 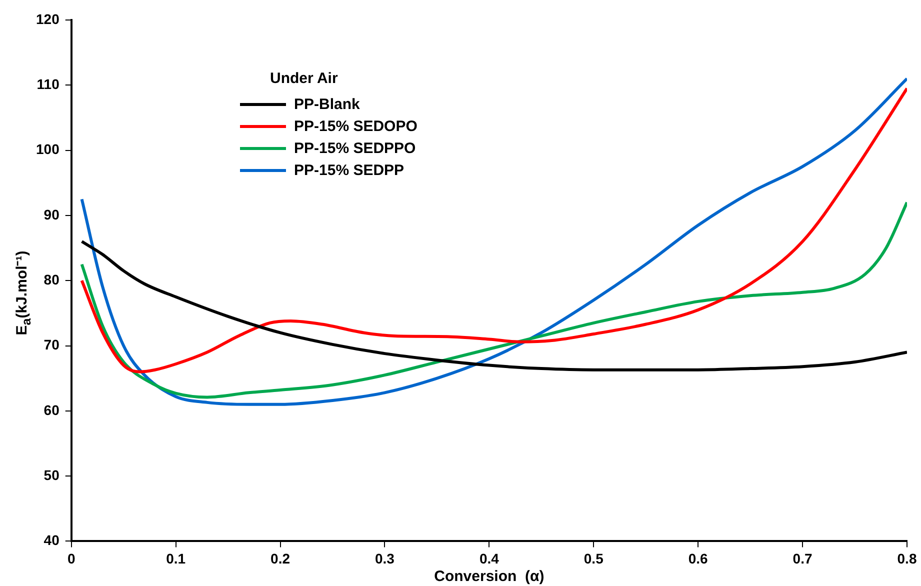 What do you see at coordinates (52, 214) in the screenshot?
I see `y-tick-label: 90` at bounding box center [52, 214].